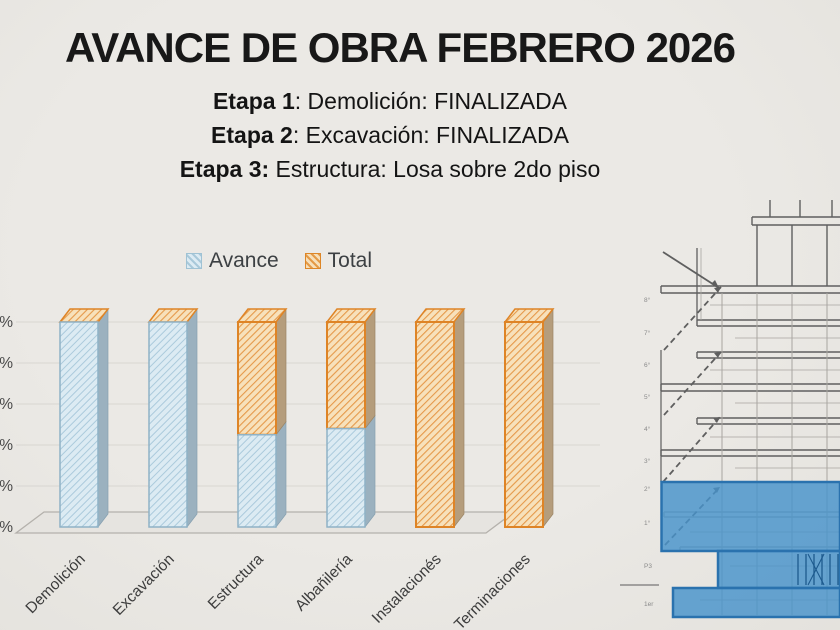 This screenshot has width=840, height=630. I want to click on level-mark: 4°, so click(647, 429).